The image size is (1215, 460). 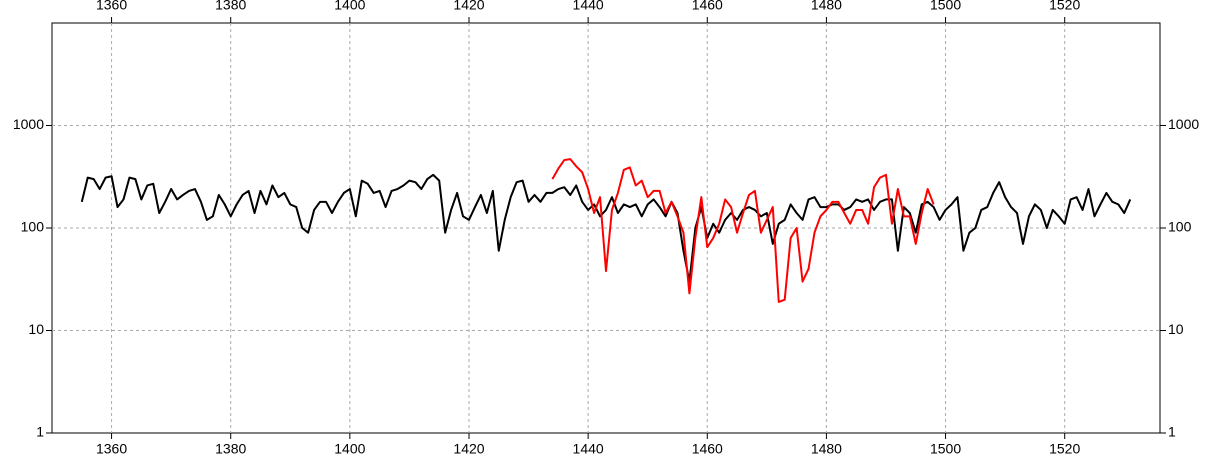 I want to click on y-tick-label: 10, so click(x=36, y=329).